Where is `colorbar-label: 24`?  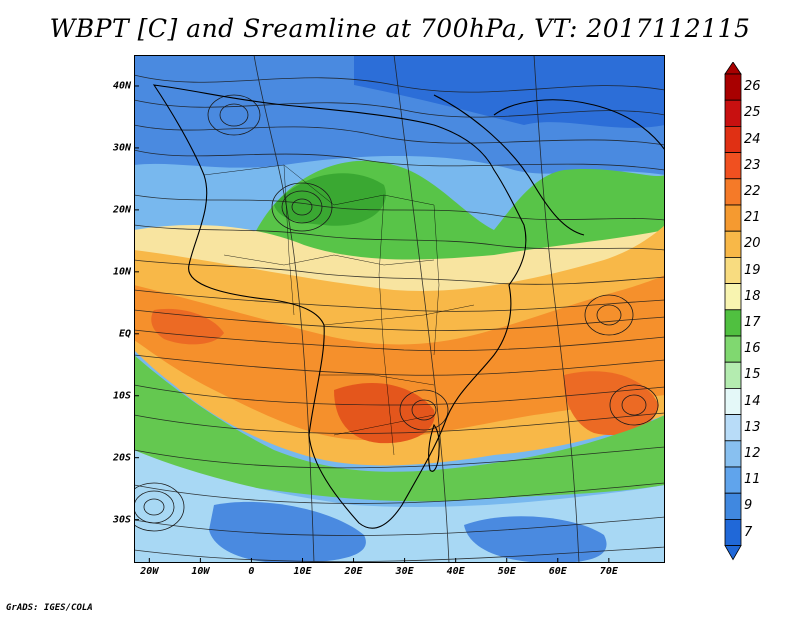
colorbar-label: 24 is located at coordinates (752, 139).